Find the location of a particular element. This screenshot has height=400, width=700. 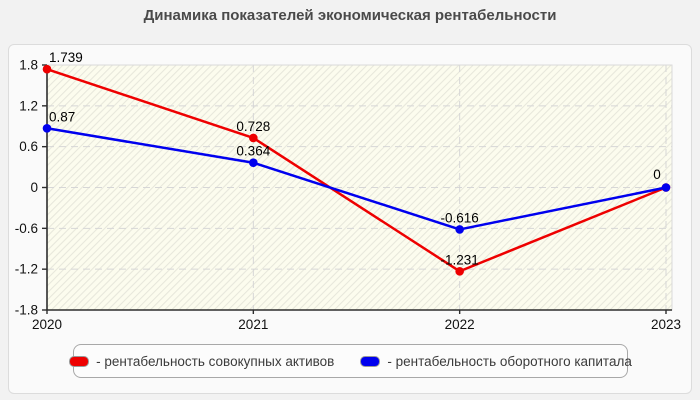

data-point-label: -1.231 is located at coordinates (460, 259).